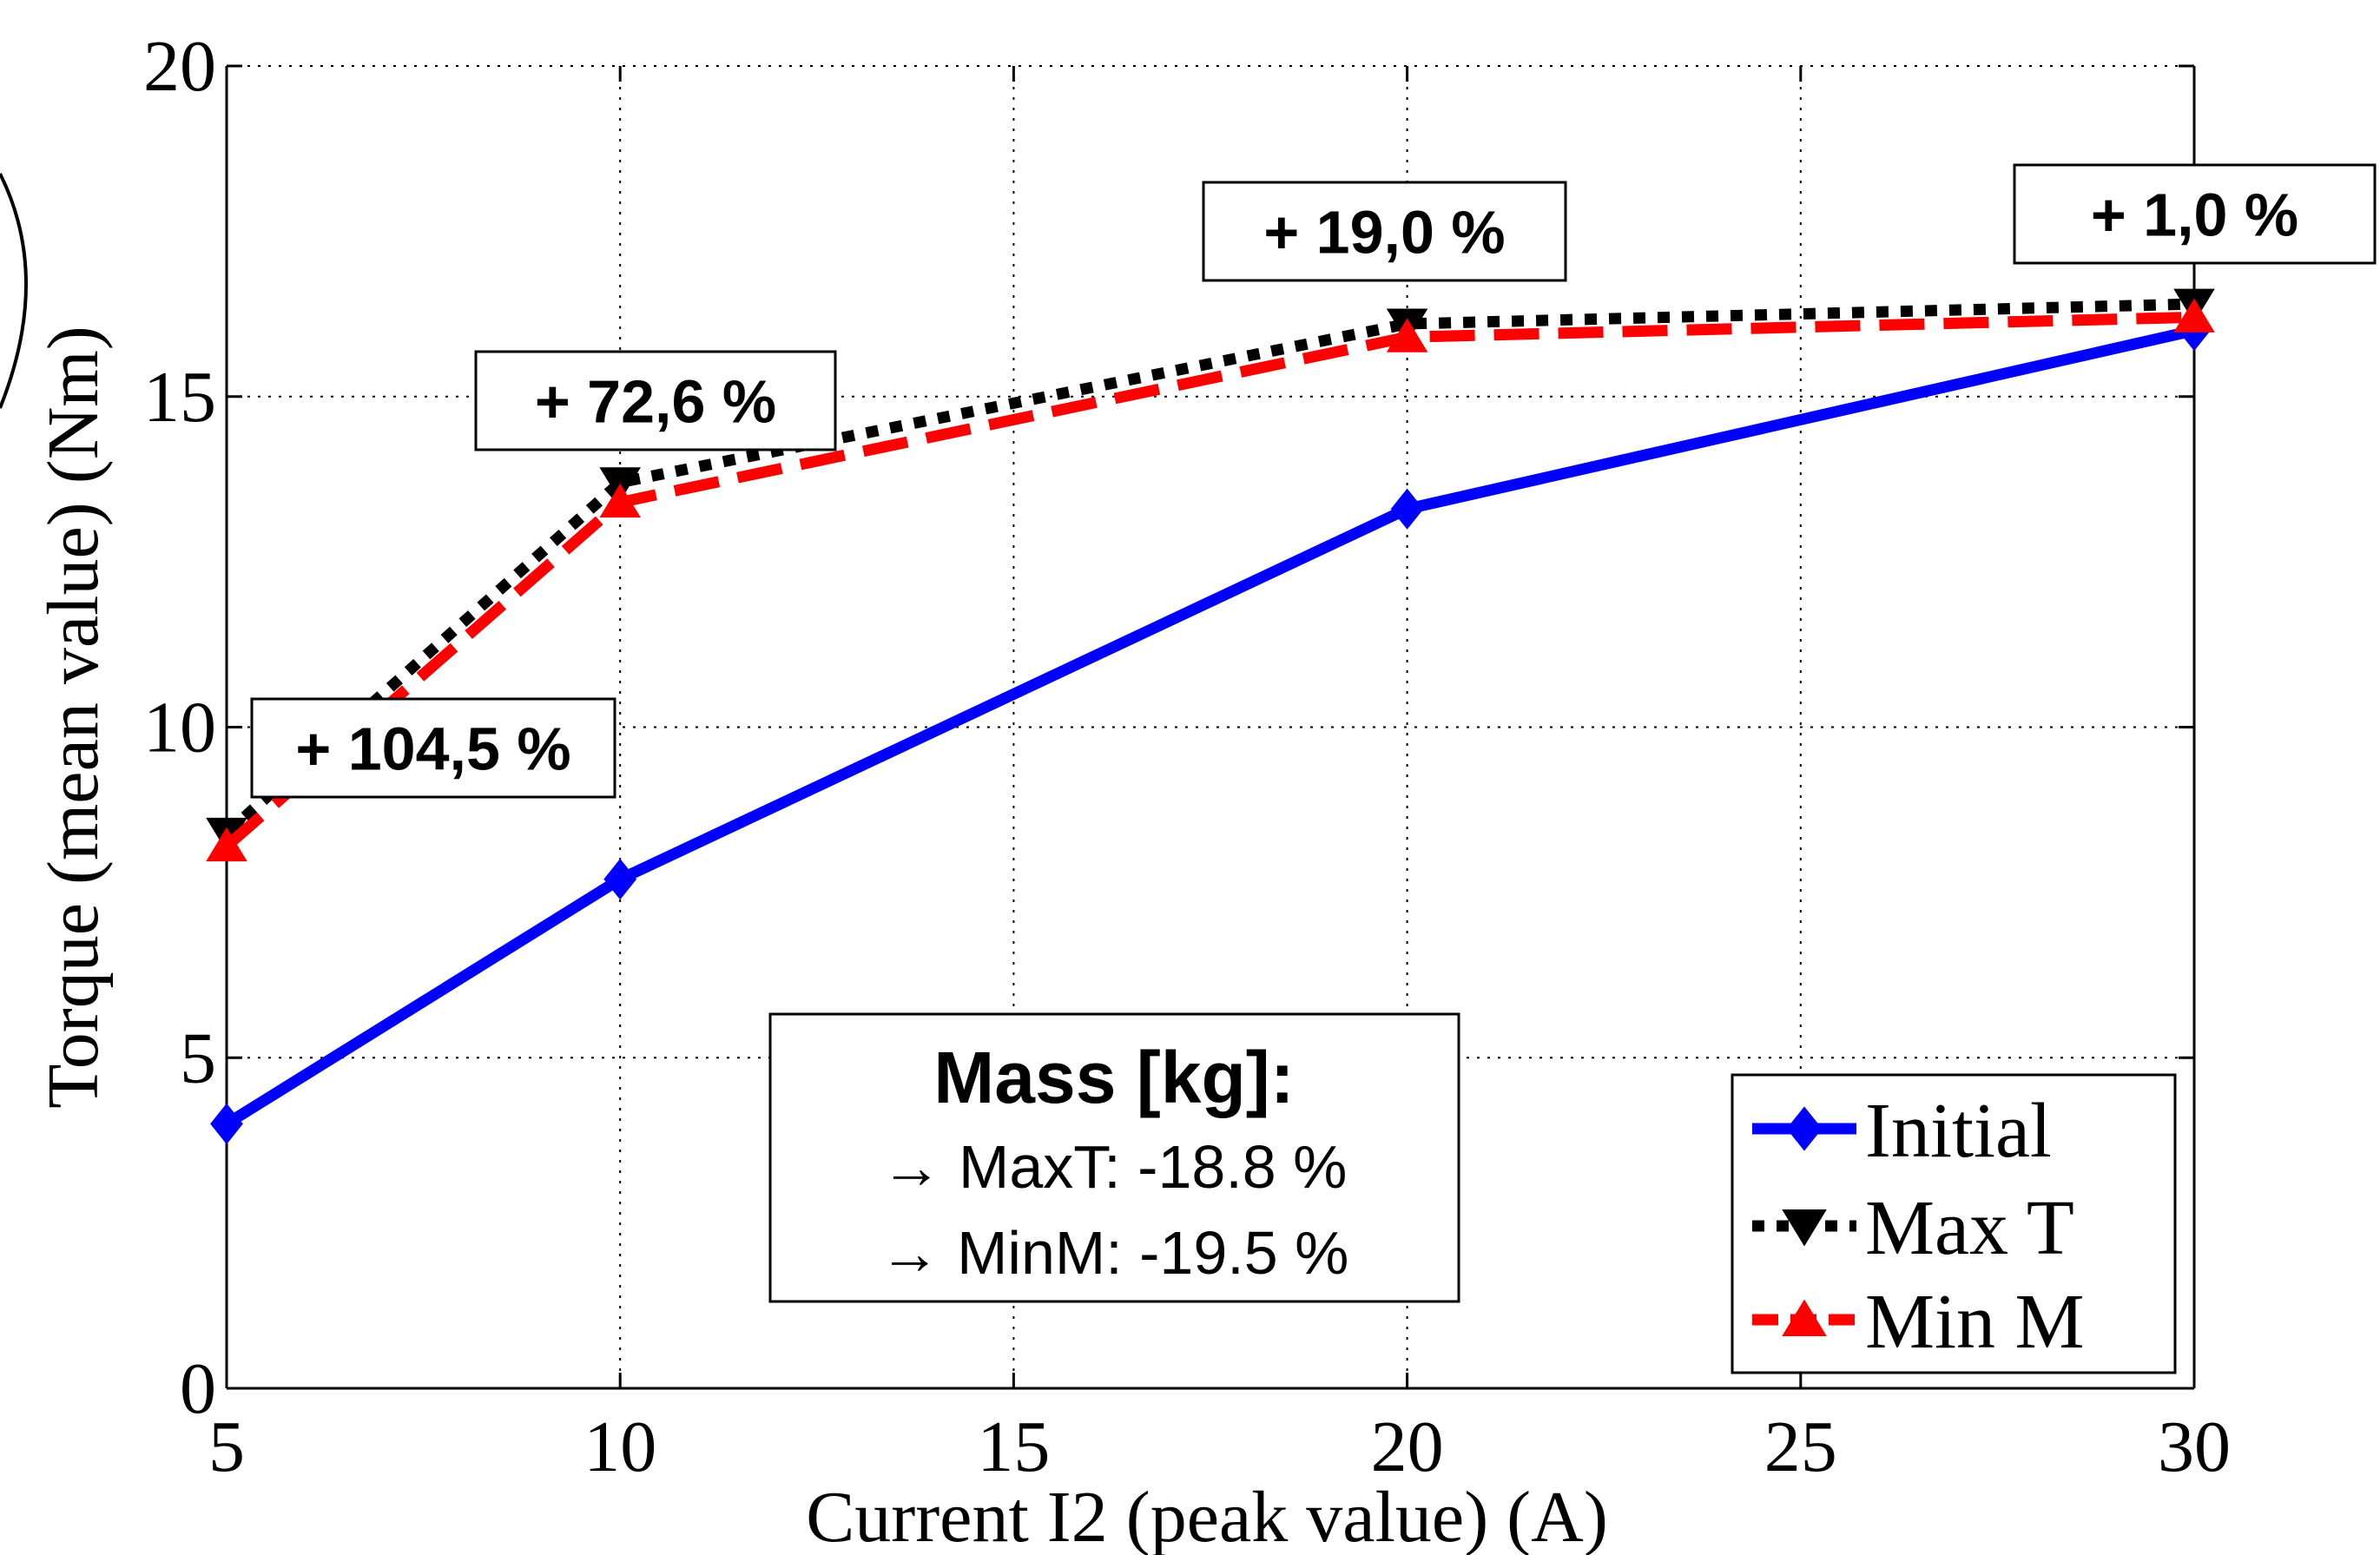 This screenshot has width=2380, height=1555. I want to click on legend-item-min-m: Min M, so click(1918, 1322).